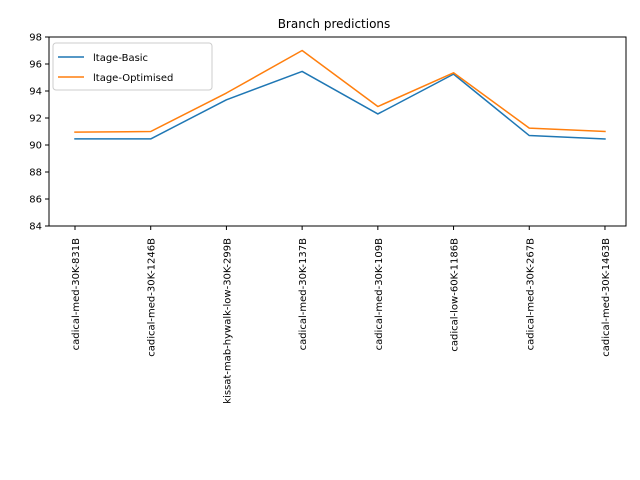  I want to click on y-axis: 84 86 88 90 92 94 96 98, so click(39, 133).